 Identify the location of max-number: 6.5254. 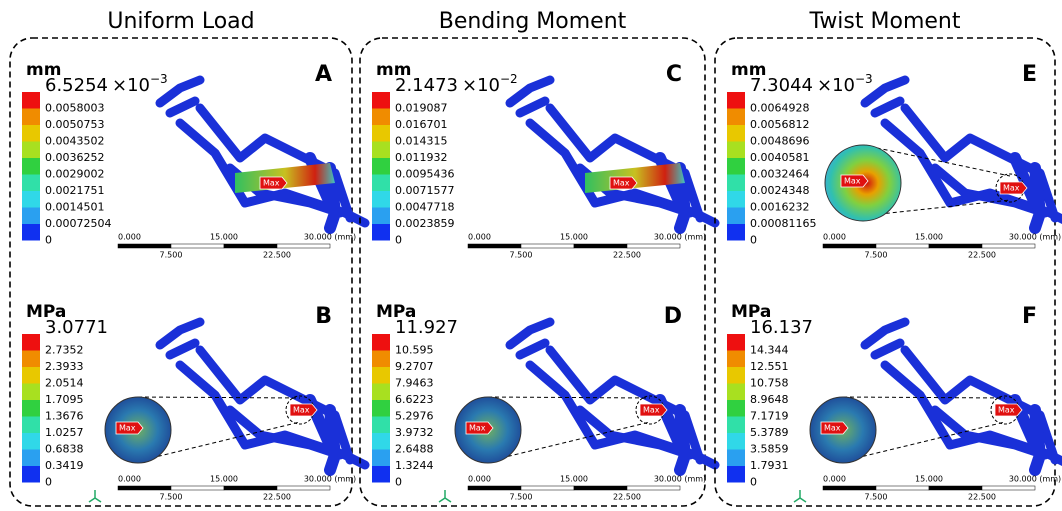
(76, 85).